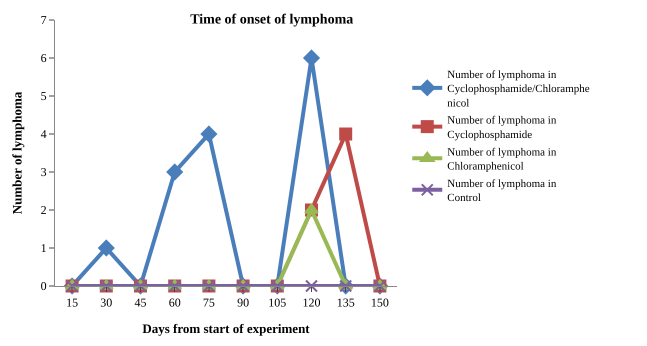  I want to click on x-tick-label: 90, so click(243, 302).